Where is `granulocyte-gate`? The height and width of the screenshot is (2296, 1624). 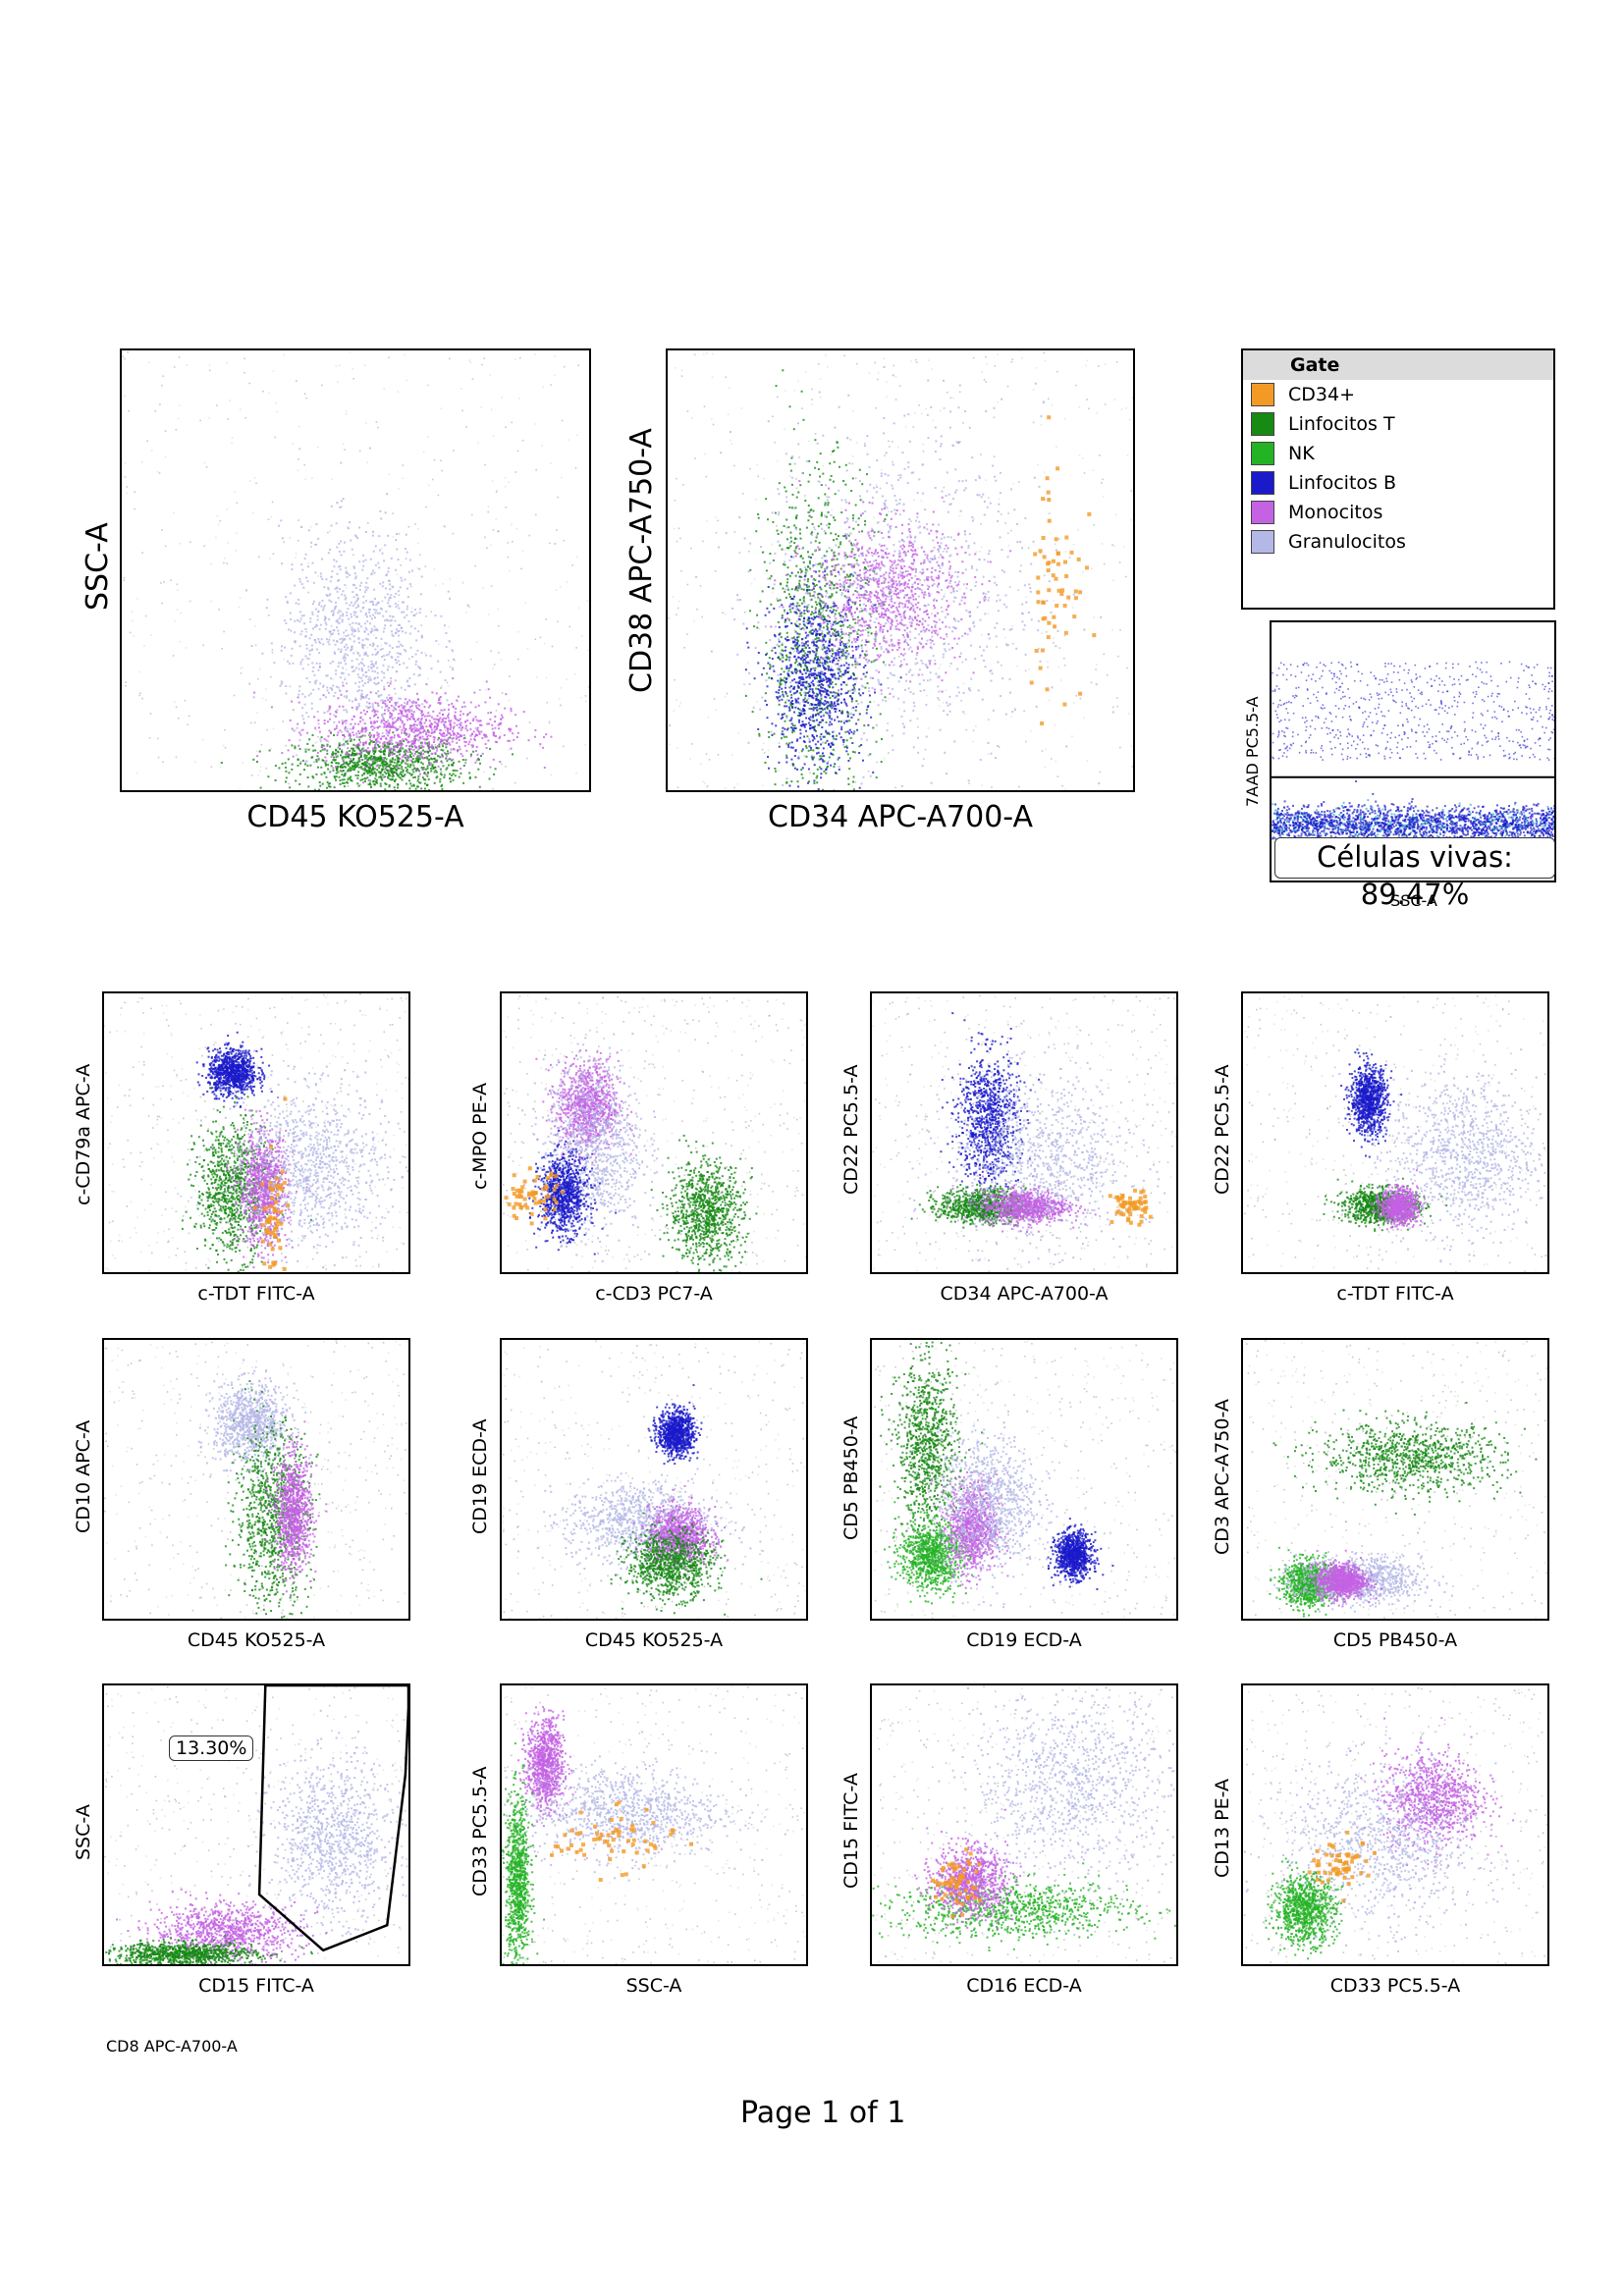 granulocyte-gate is located at coordinates (332, 1819).